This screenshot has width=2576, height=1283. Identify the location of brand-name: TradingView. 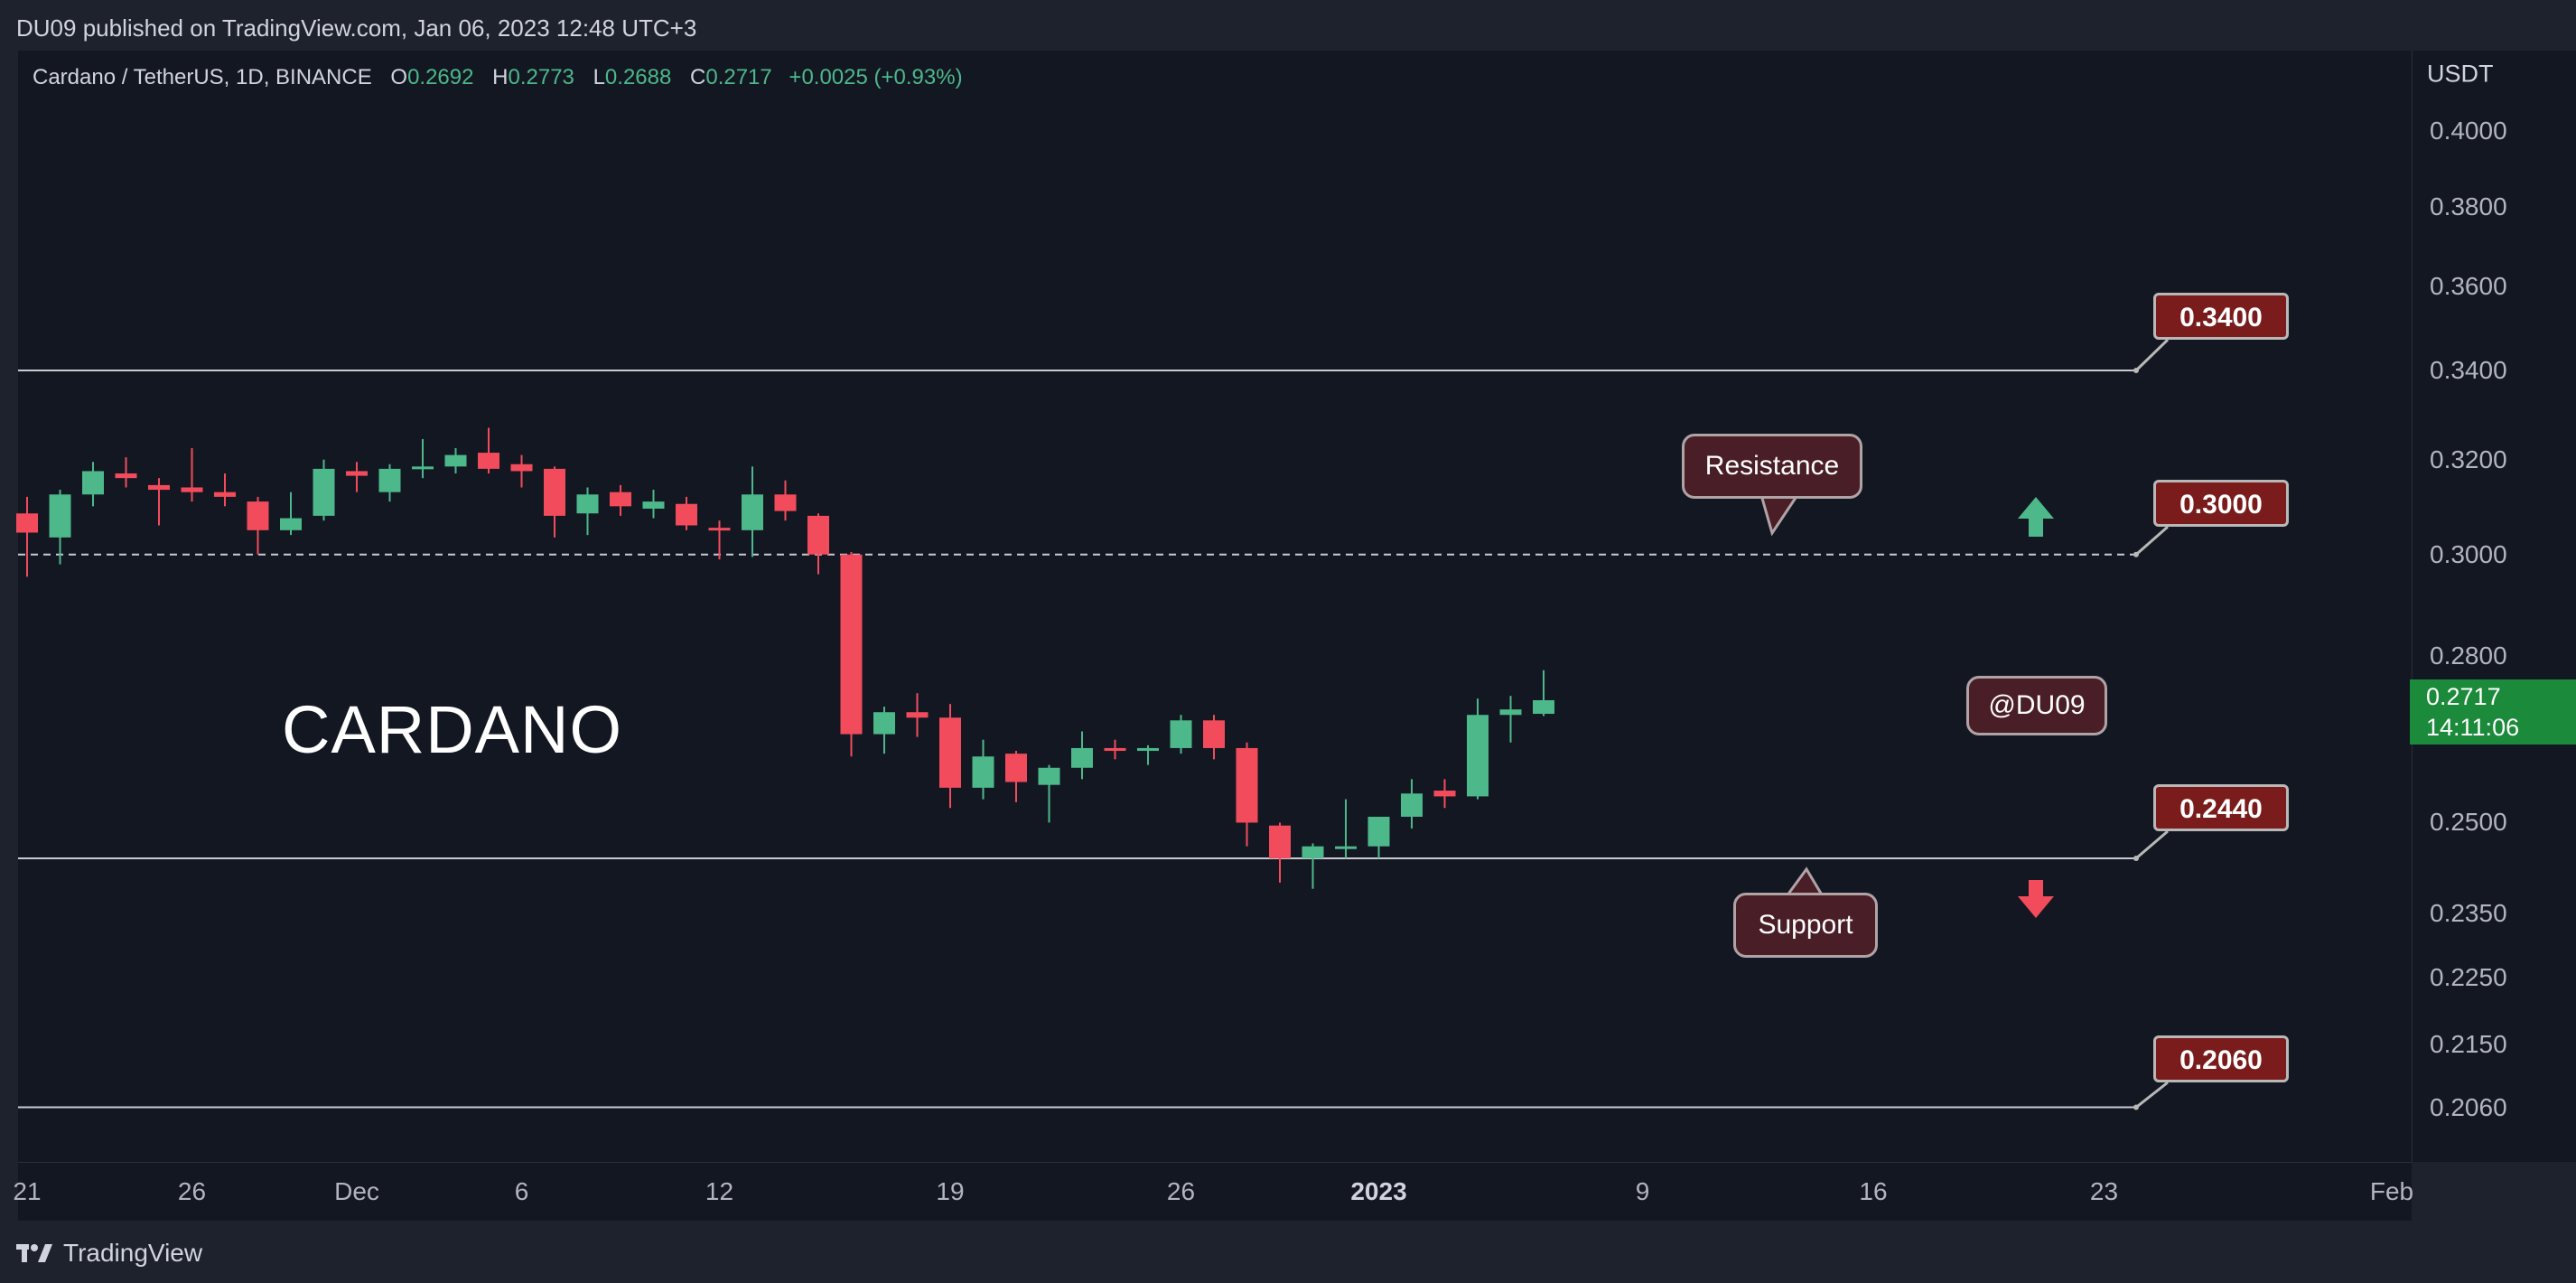
(133, 1253).